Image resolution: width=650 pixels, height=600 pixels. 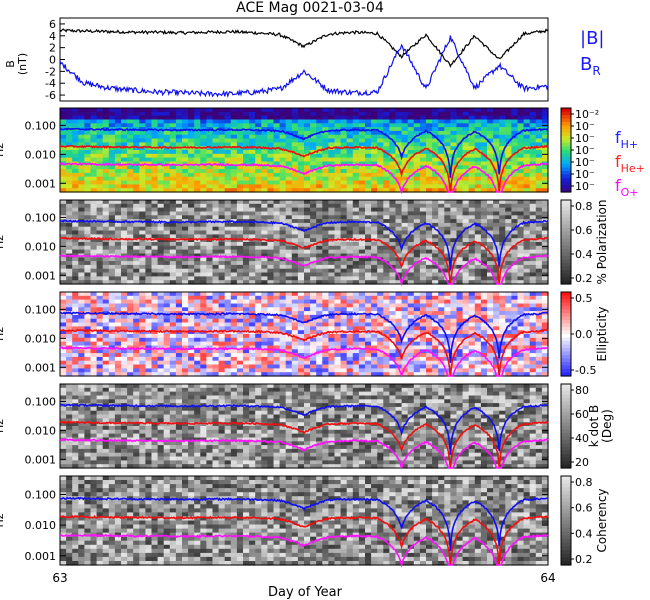 What do you see at coordinates (566, 244) in the screenshot?
I see `colorbar-swatch` at bounding box center [566, 244].